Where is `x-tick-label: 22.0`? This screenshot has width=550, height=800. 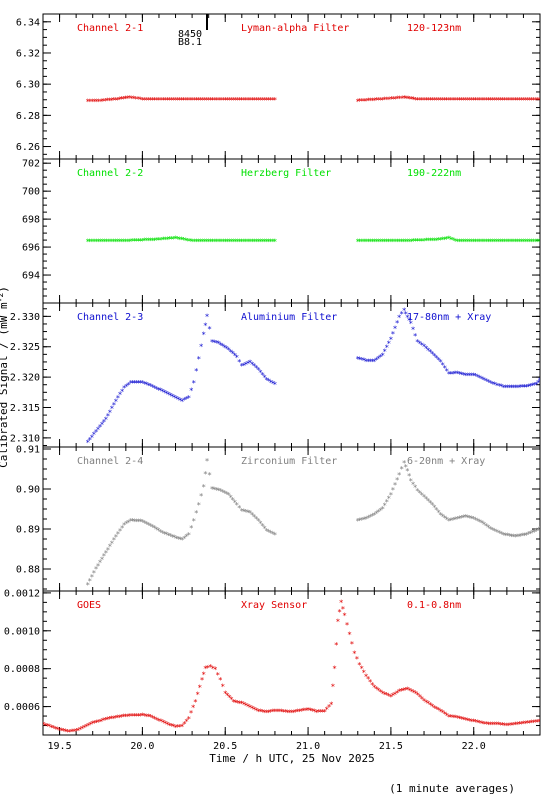
x-tick-label: 22.0 is located at coordinates (474, 746).